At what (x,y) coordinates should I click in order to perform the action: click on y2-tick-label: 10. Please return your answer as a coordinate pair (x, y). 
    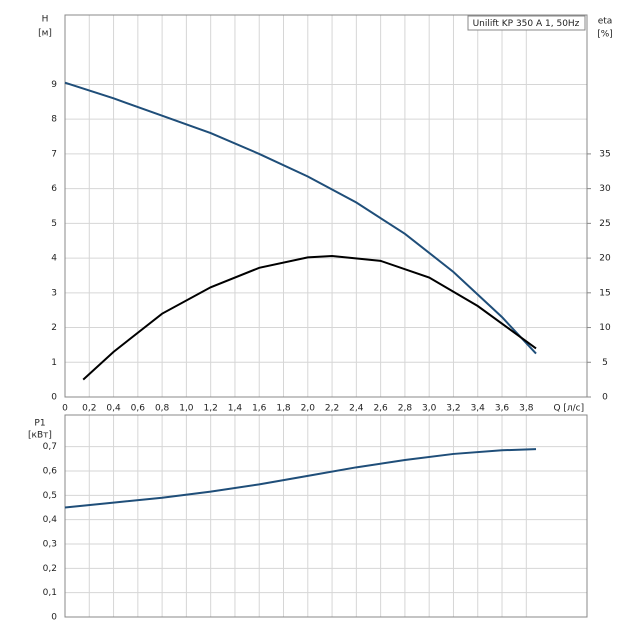
    Looking at the image, I should click on (605, 328).